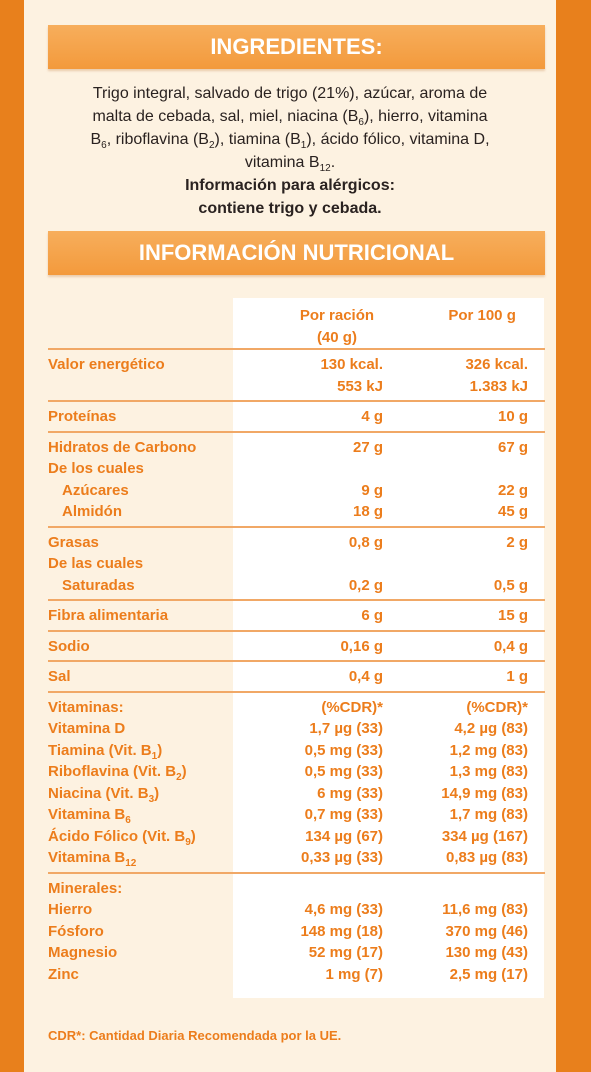 Image resolution: width=591 pixels, height=1072 pixels. Describe the element at coordinates (145, 564) in the screenshot. I see `row-label: De las cuales` at that location.